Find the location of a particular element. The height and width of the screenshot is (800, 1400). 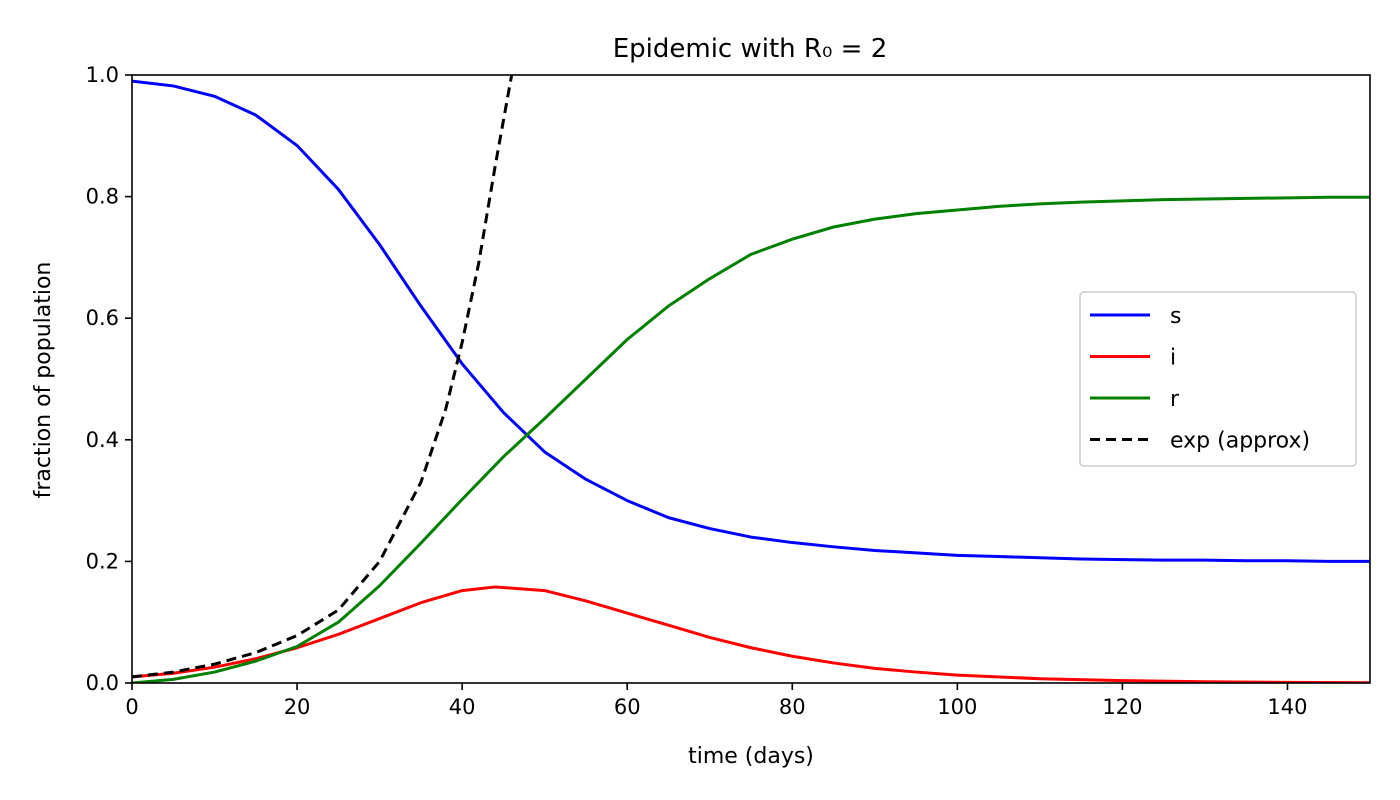

y-tick-label: 0.6 is located at coordinates (102, 318).